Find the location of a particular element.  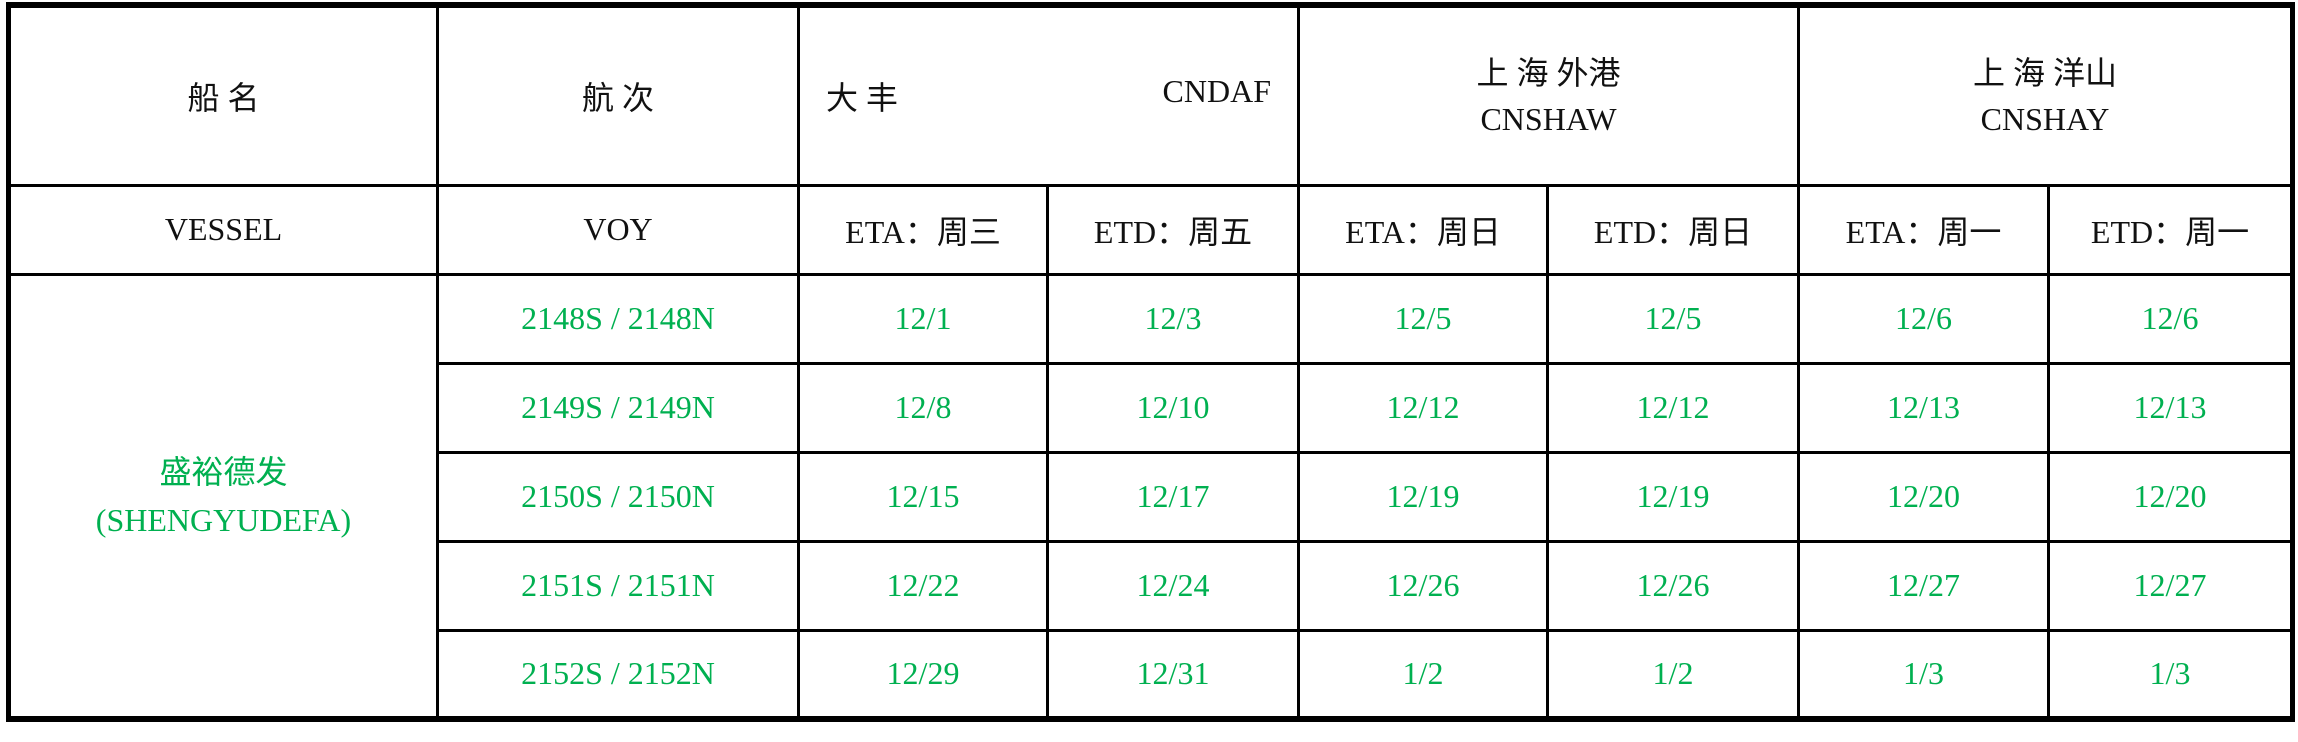

header-eta-etd: ETA：周日 is located at coordinates (1423, 229).